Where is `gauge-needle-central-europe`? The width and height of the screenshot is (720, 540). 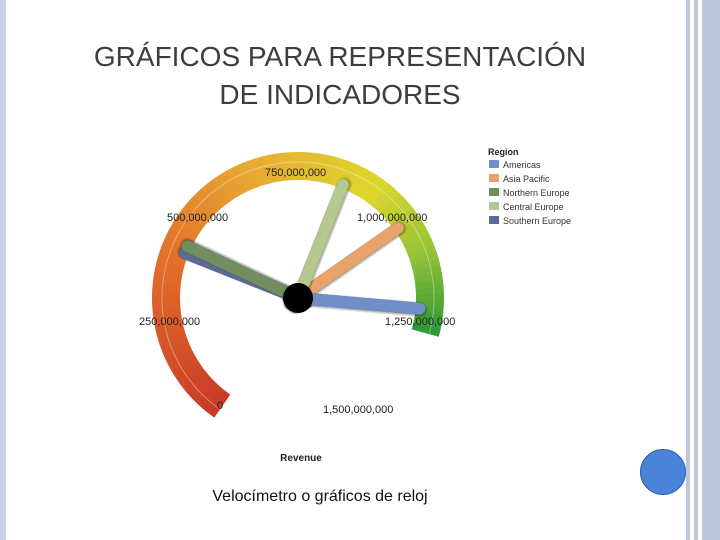 gauge-needle-central-europe is located at coordinates (318, 246).